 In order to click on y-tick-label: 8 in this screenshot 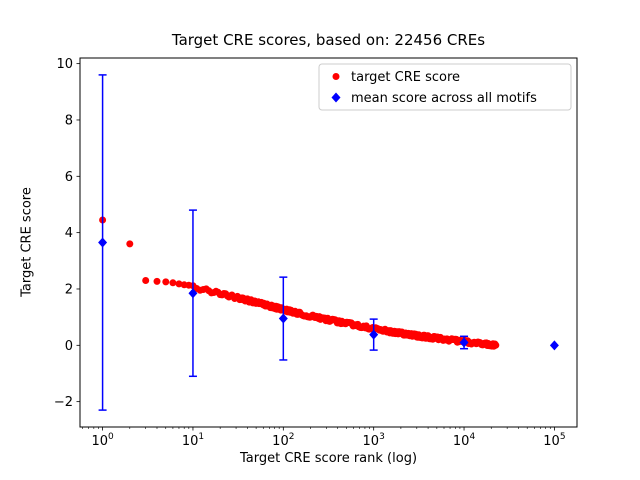, I will do `click(69, 120)`.